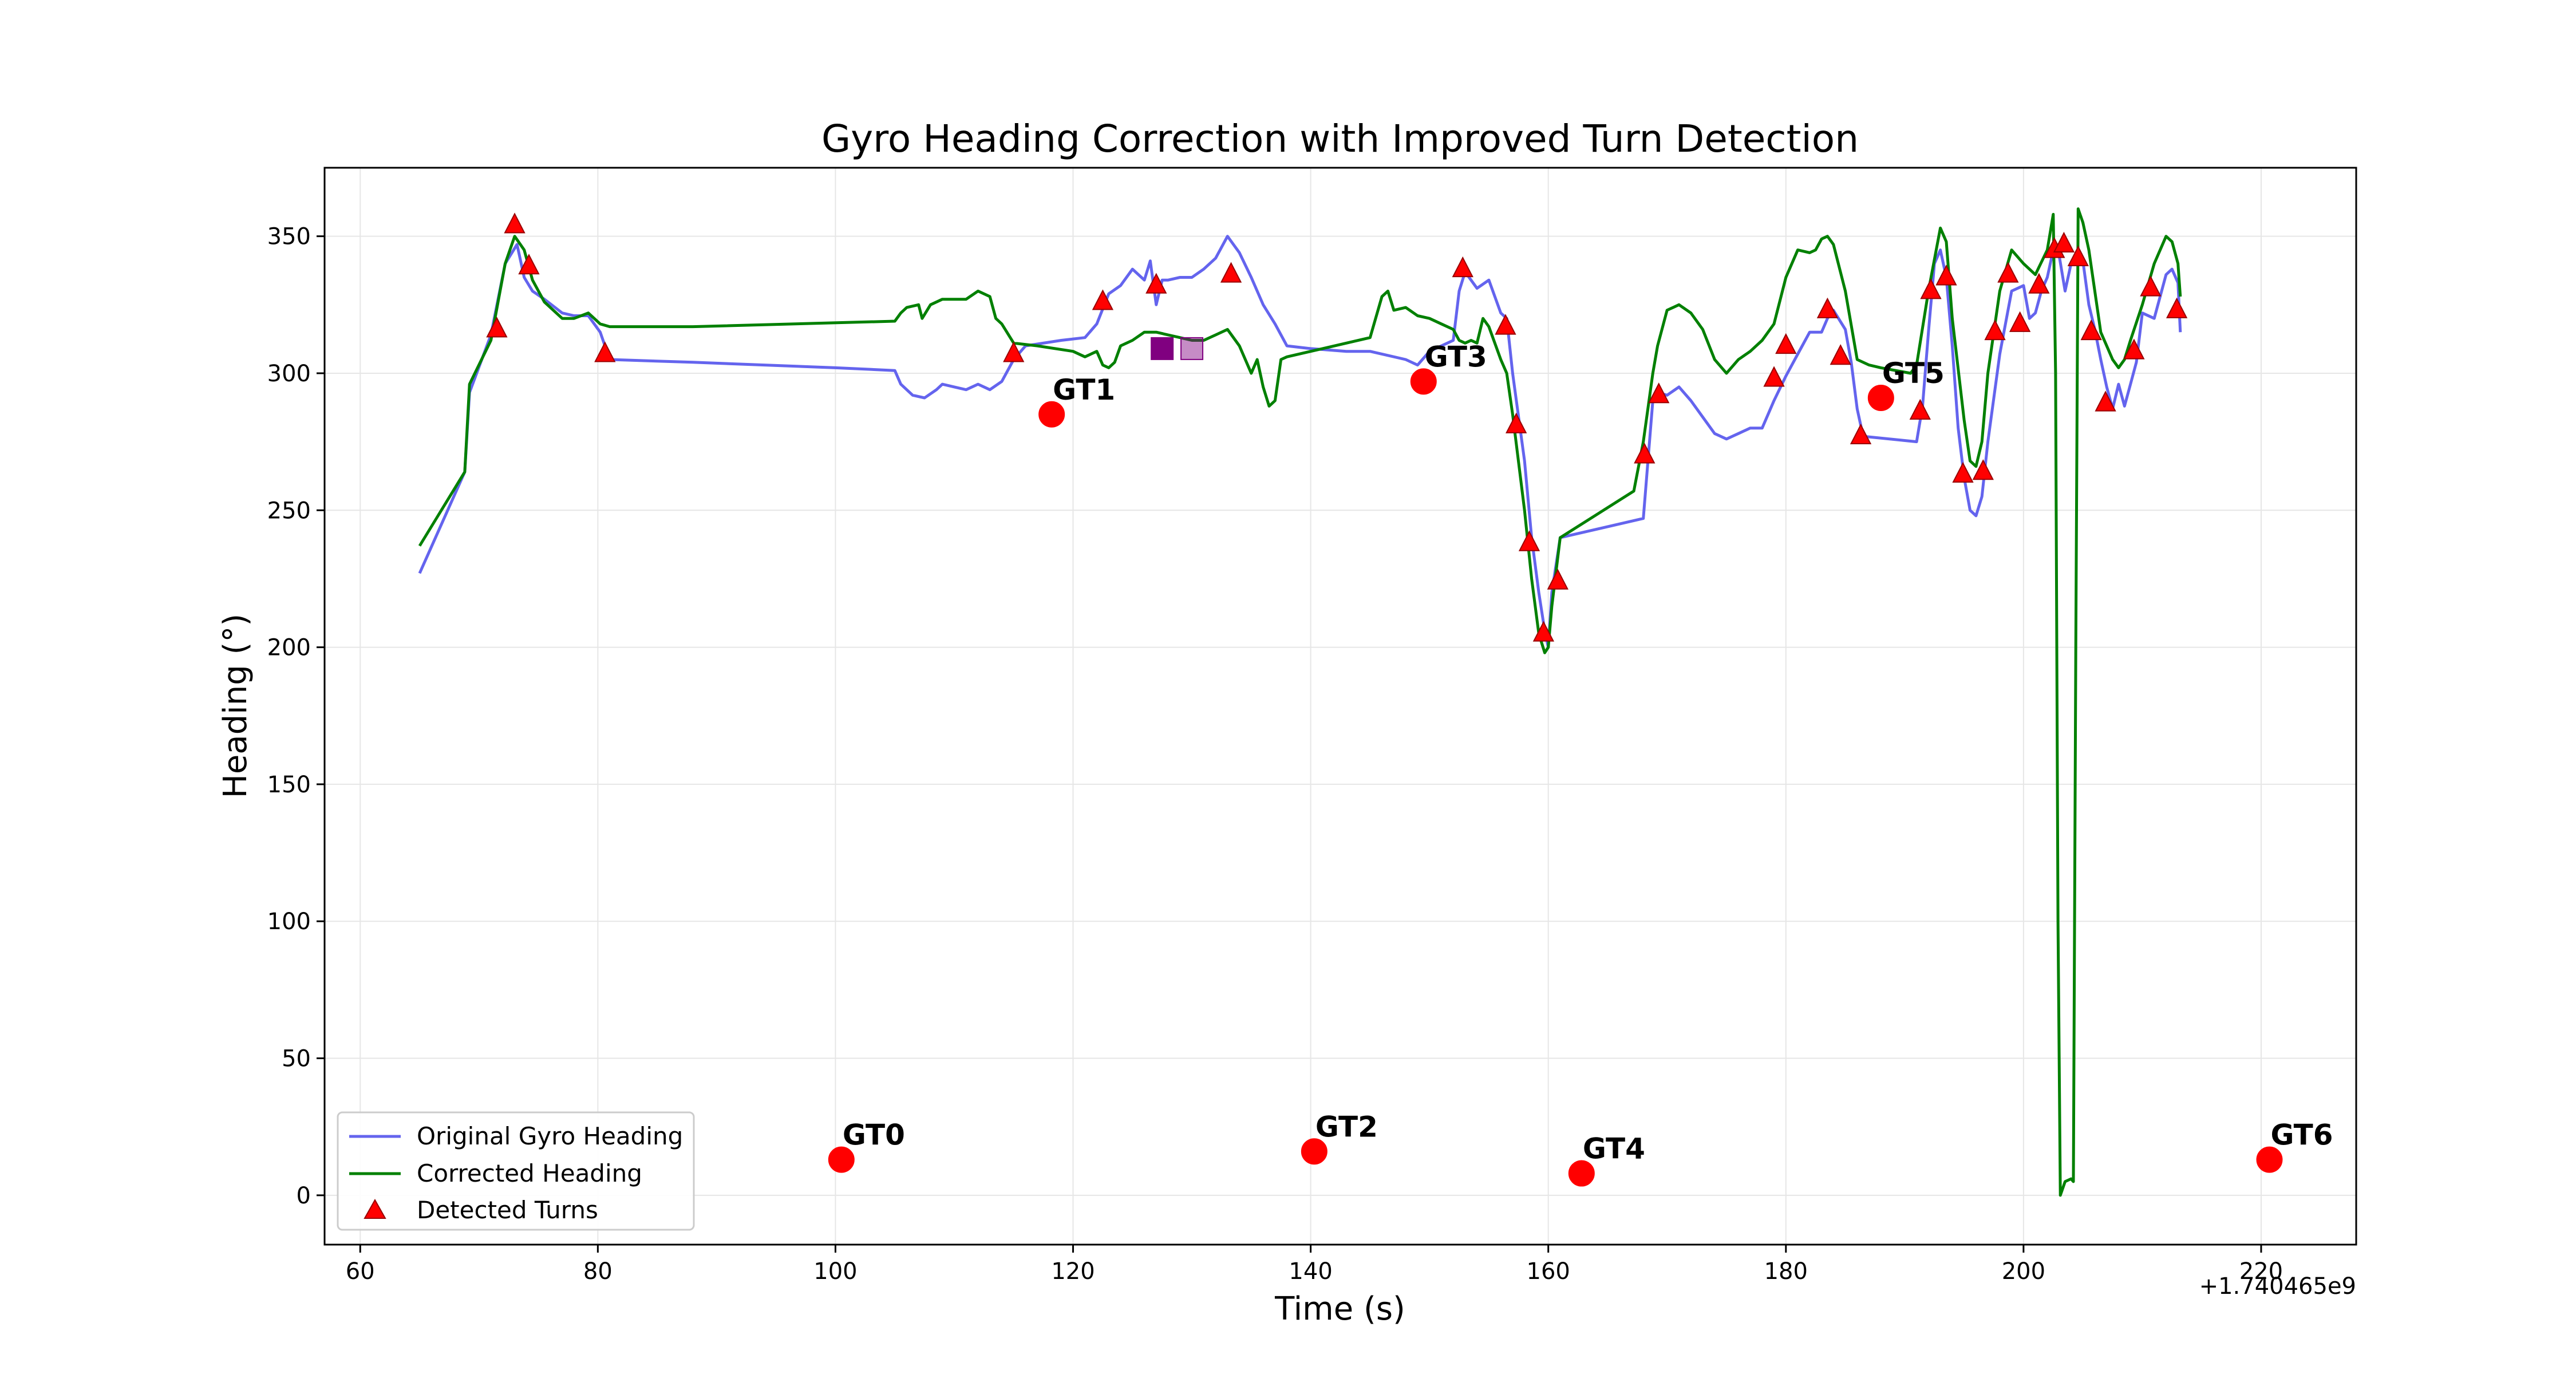 The image size is (2576, 1374). What do you see at coordinates (375, 1208) in the screenshot?
I see `legend-swatch-turns` at bounding box center [375, 1208].